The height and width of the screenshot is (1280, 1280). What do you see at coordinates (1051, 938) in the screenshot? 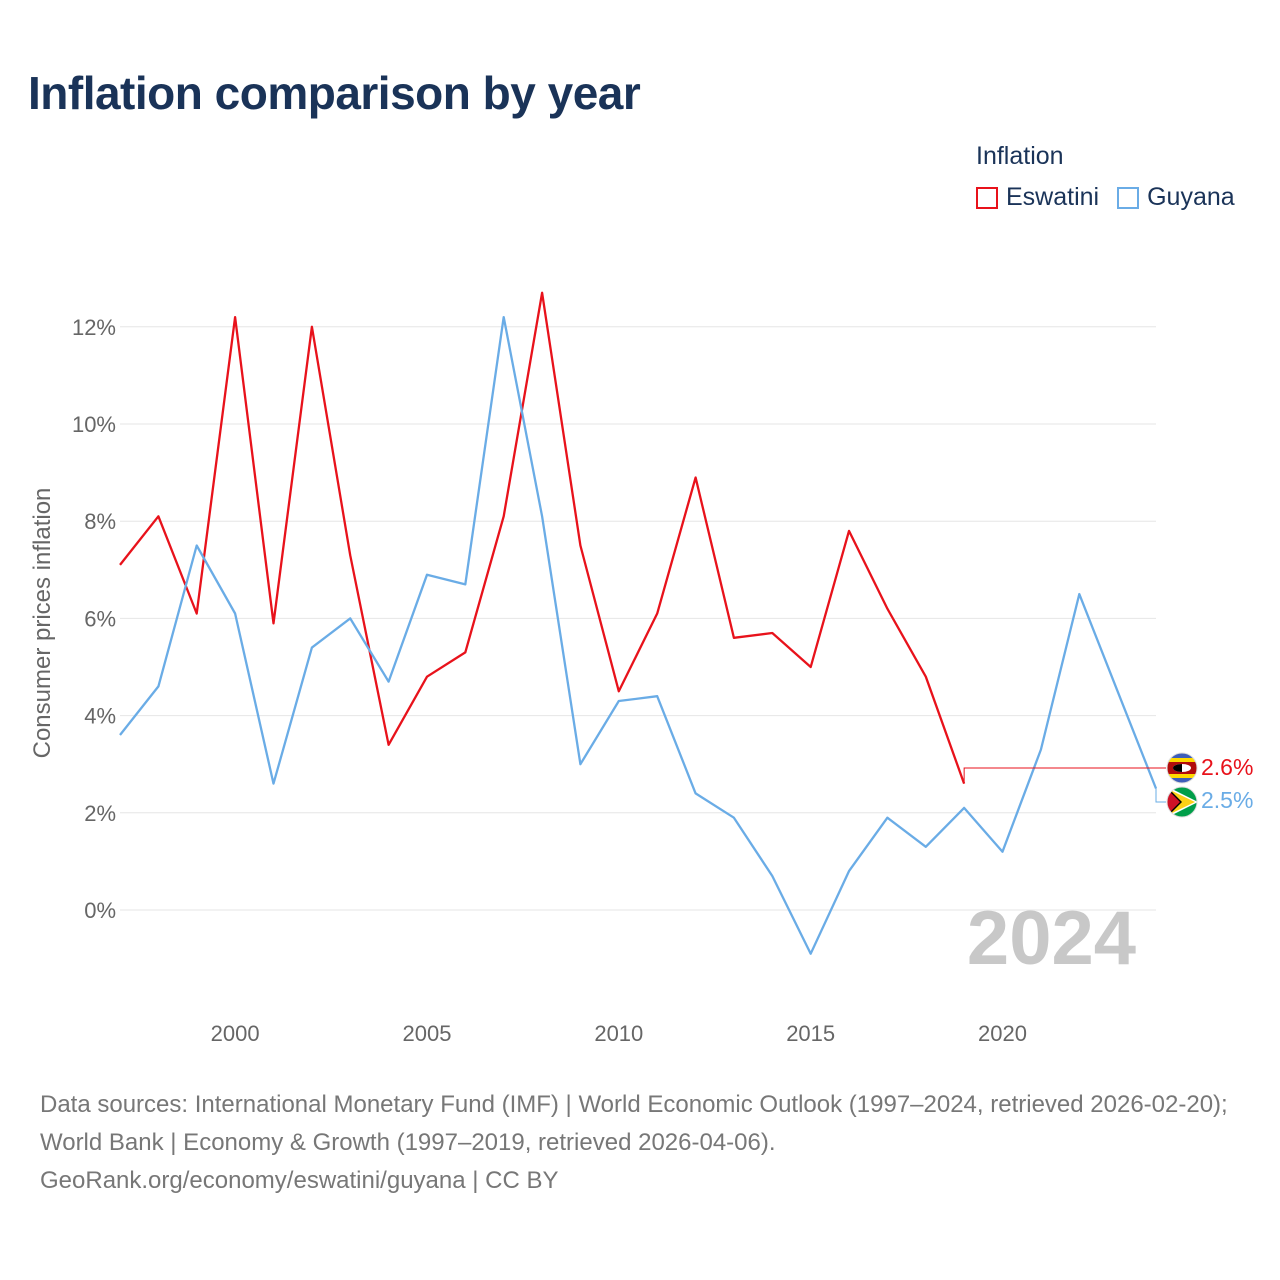
I see `year-watermark: 2024` at bounding box center [1051, 938].